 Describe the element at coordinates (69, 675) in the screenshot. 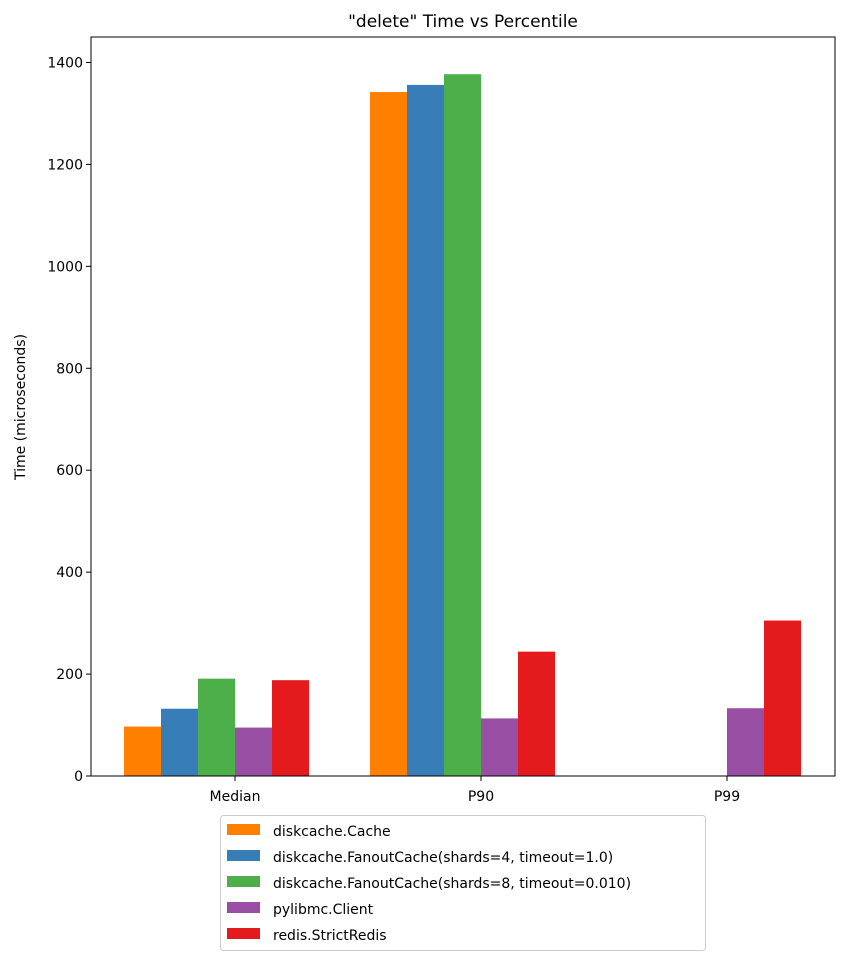

I see `y-tick-label: 200` at that location.